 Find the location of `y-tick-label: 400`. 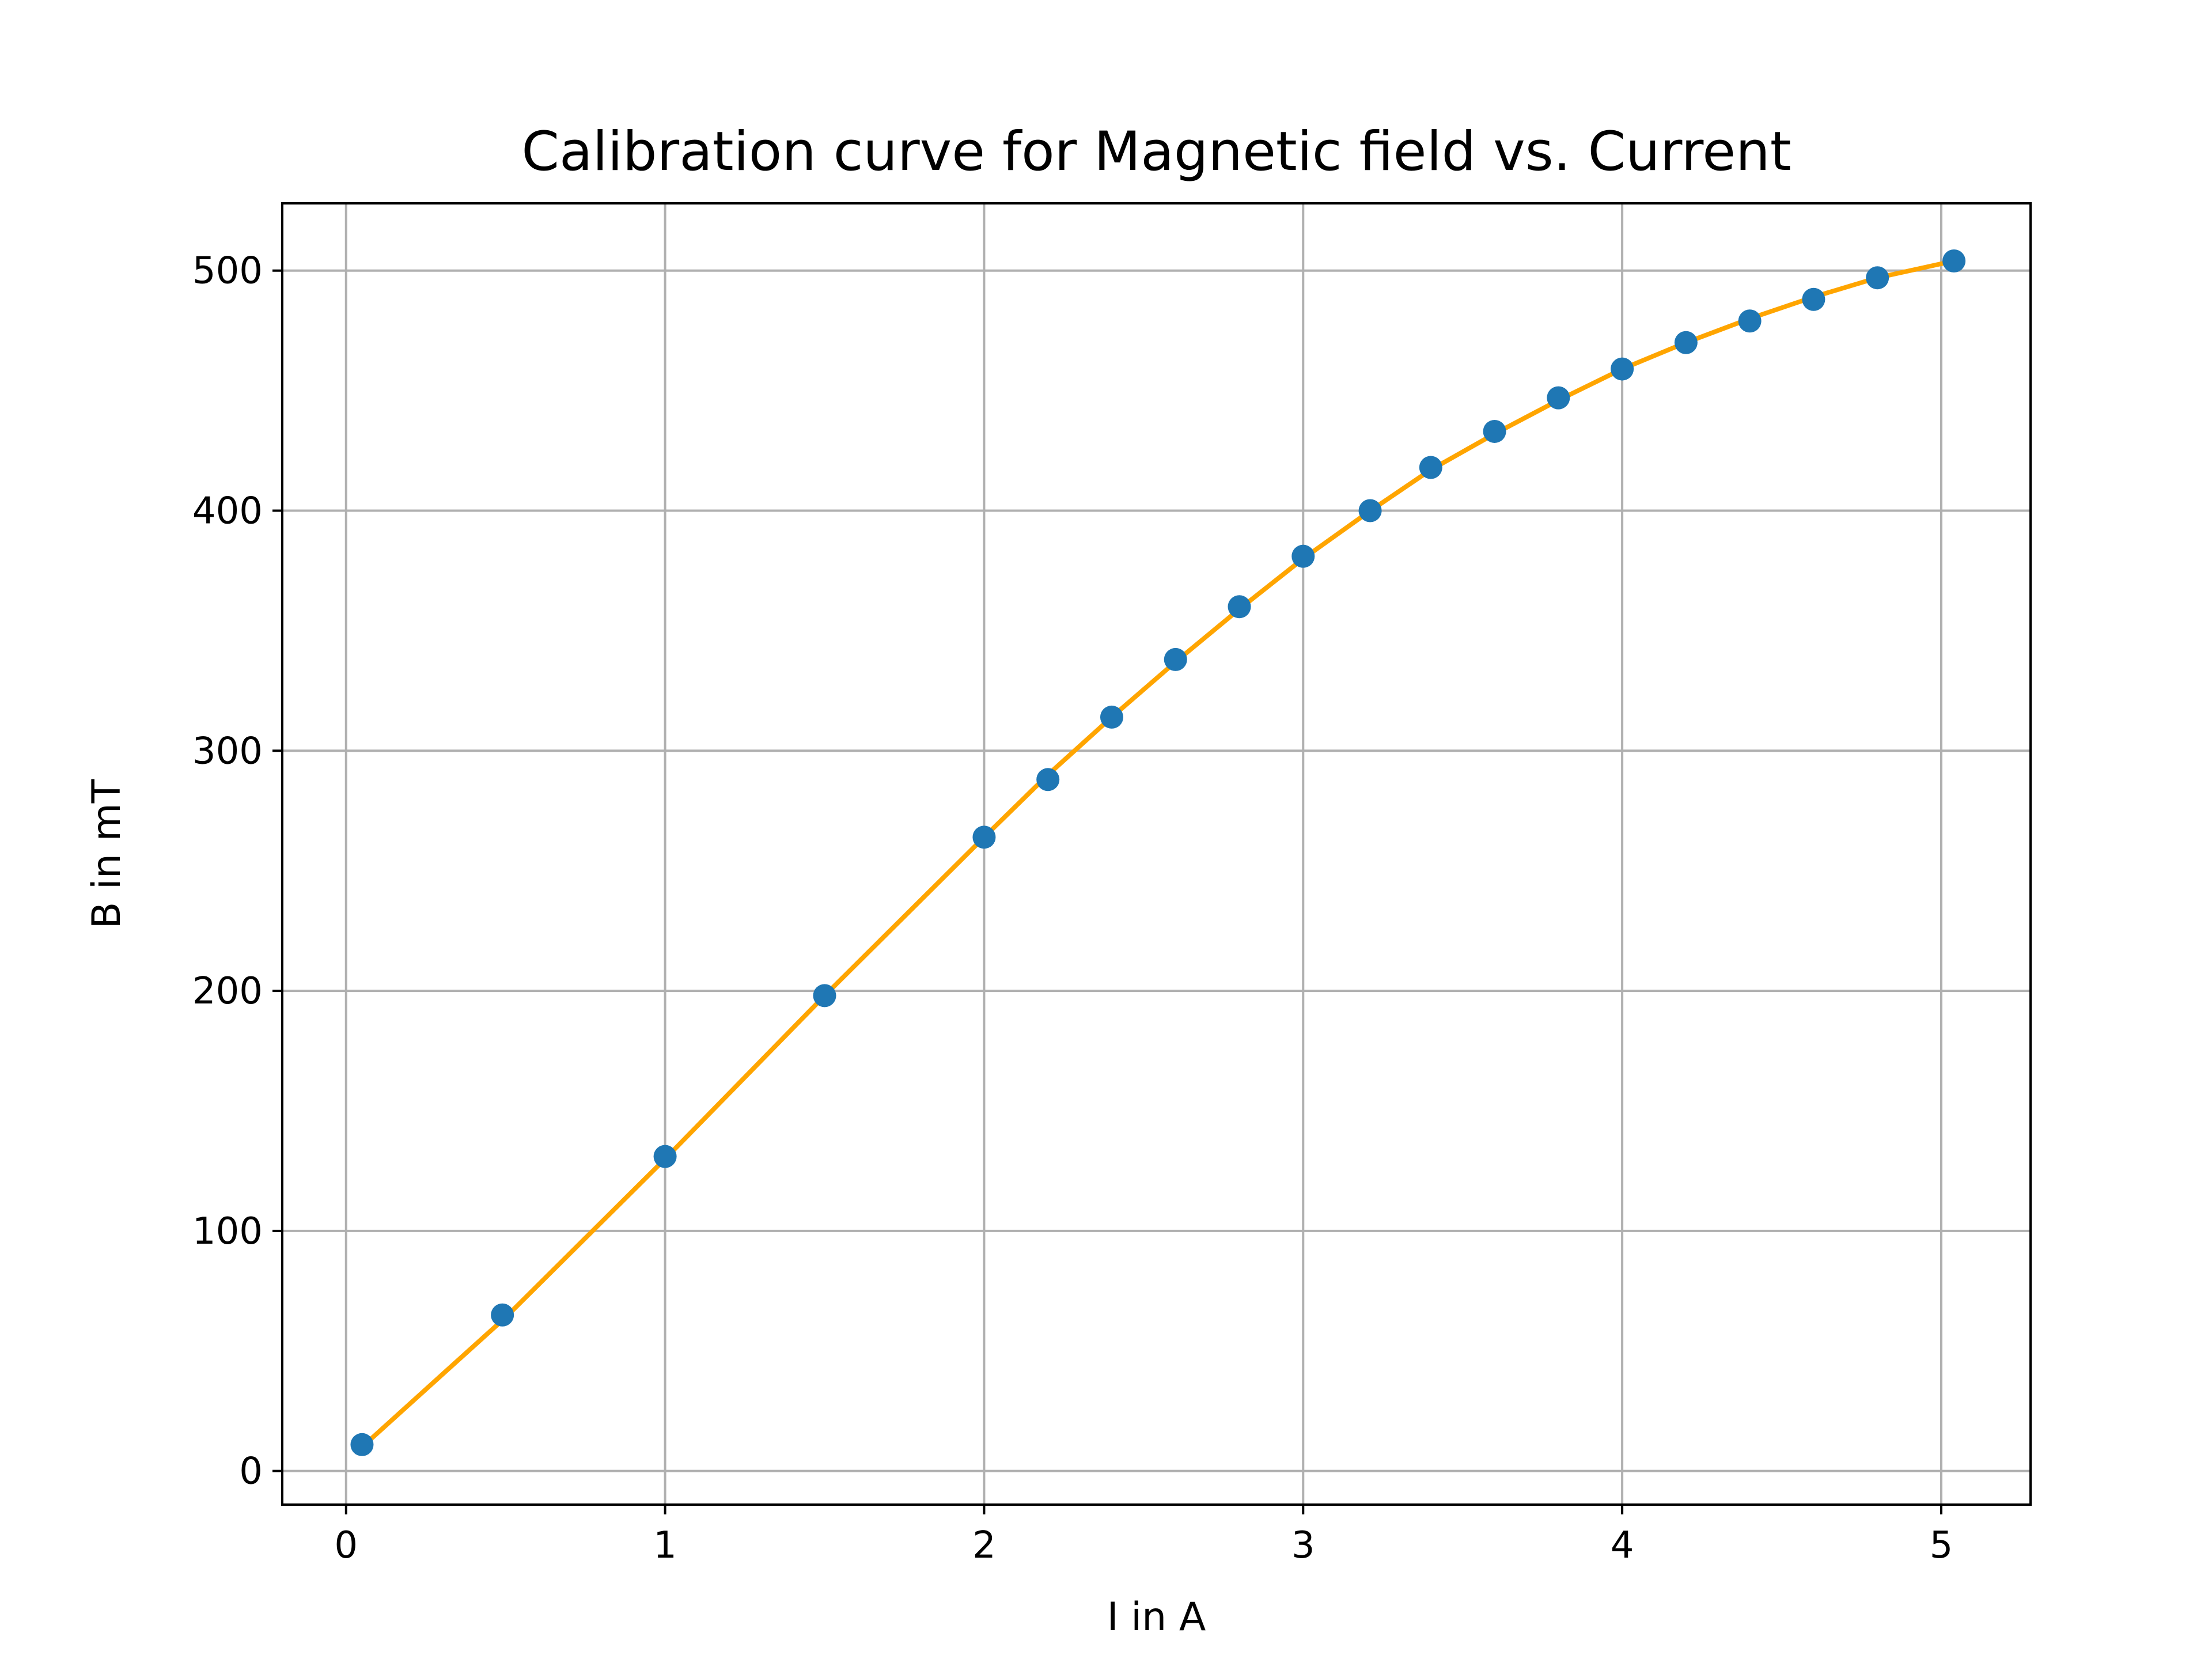

y-tick-label: 400 is located at coordinates (227, 511).